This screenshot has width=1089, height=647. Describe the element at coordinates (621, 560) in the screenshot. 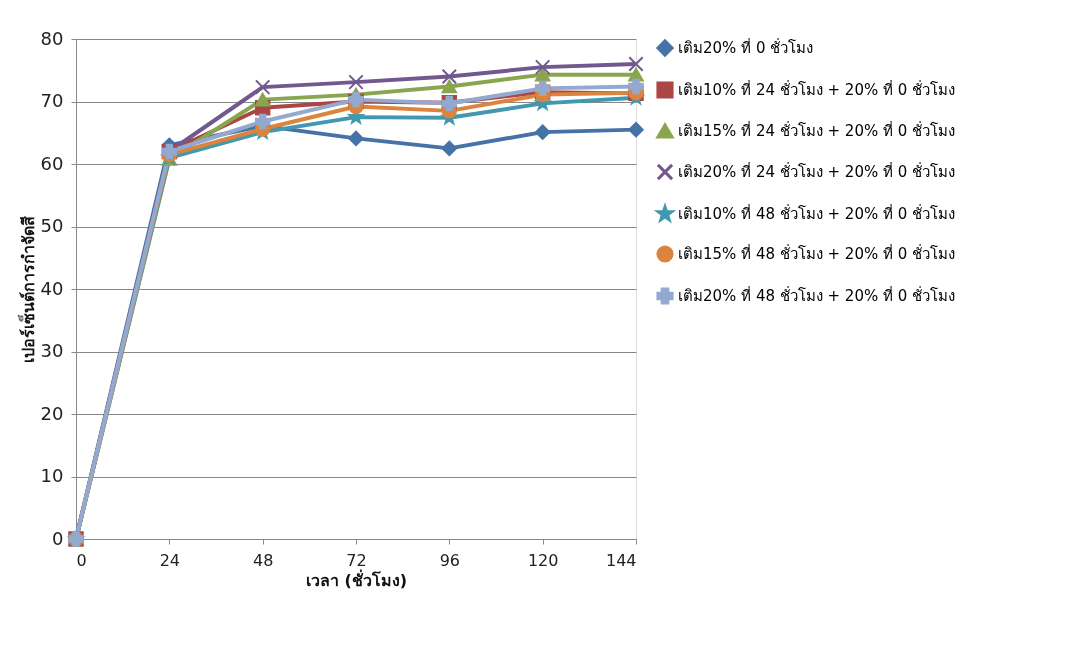

I see `x-tick-label: 144` at that location.